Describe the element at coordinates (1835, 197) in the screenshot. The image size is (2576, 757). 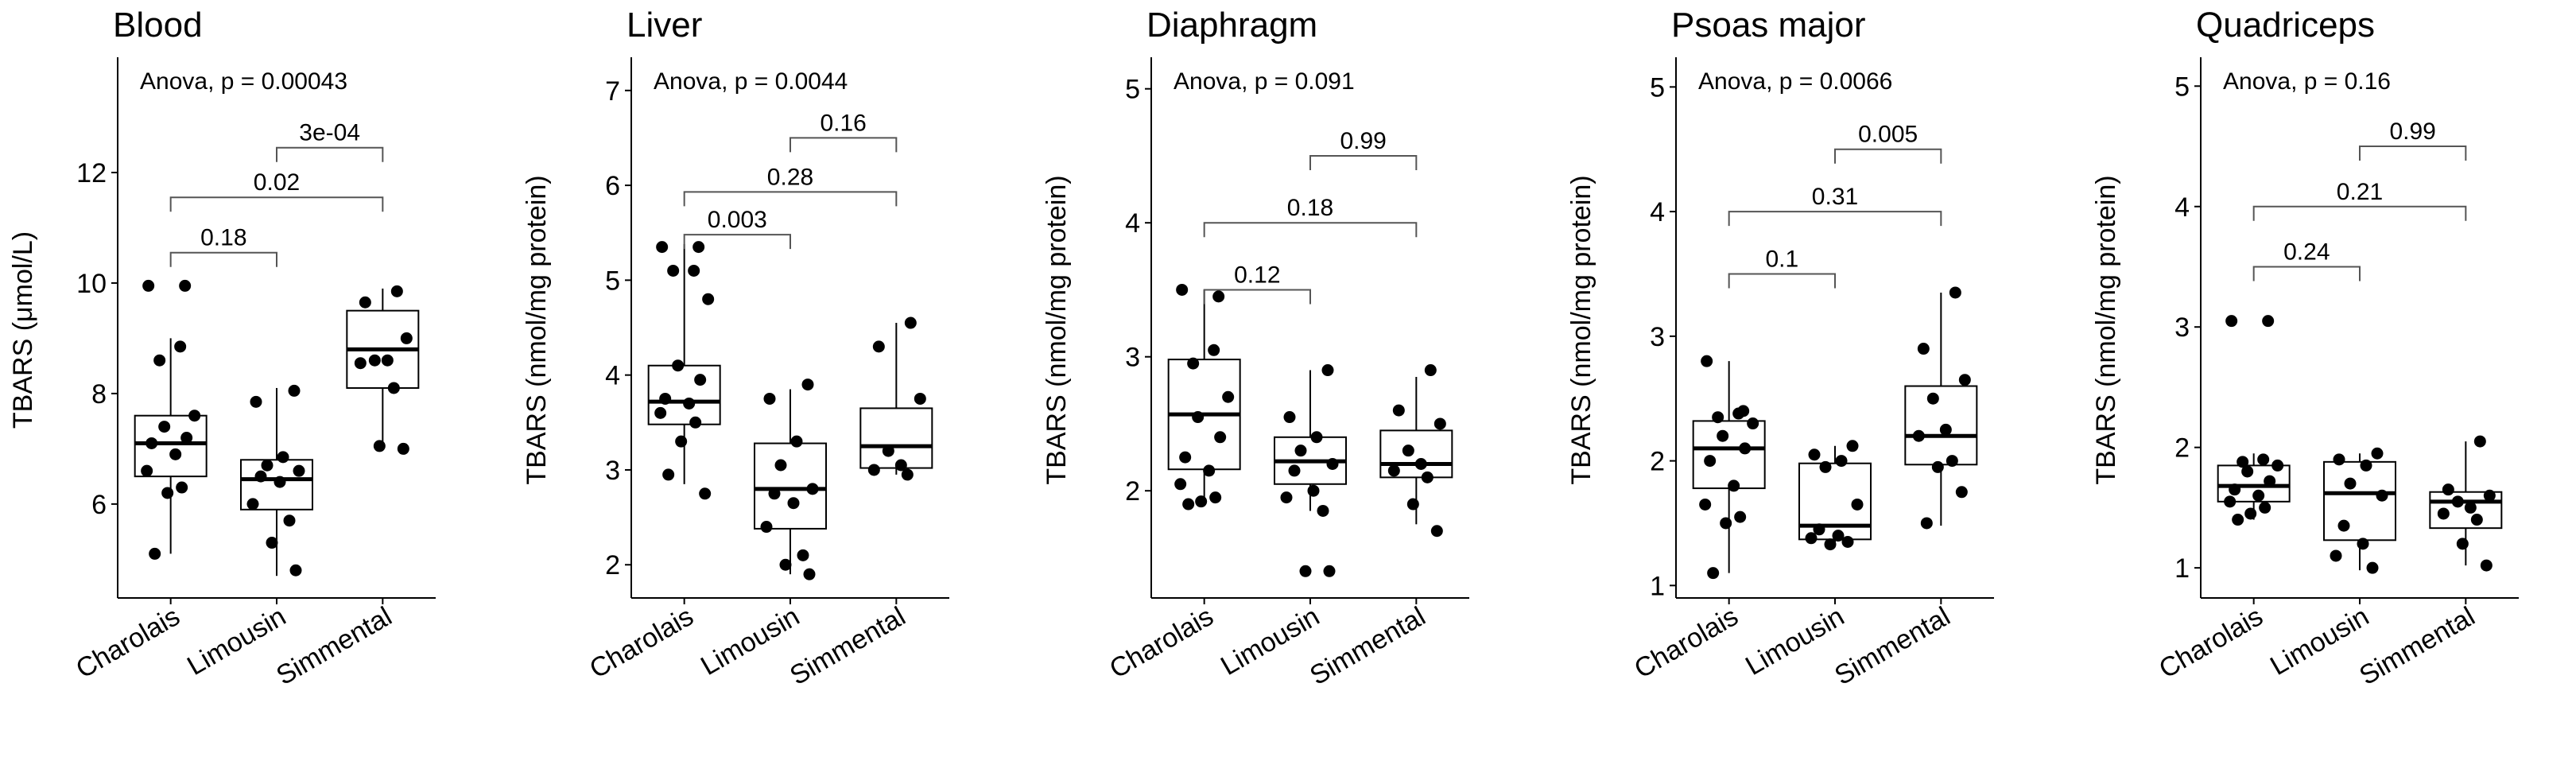
I see `comparison-pvalue: 0.31` at that location.